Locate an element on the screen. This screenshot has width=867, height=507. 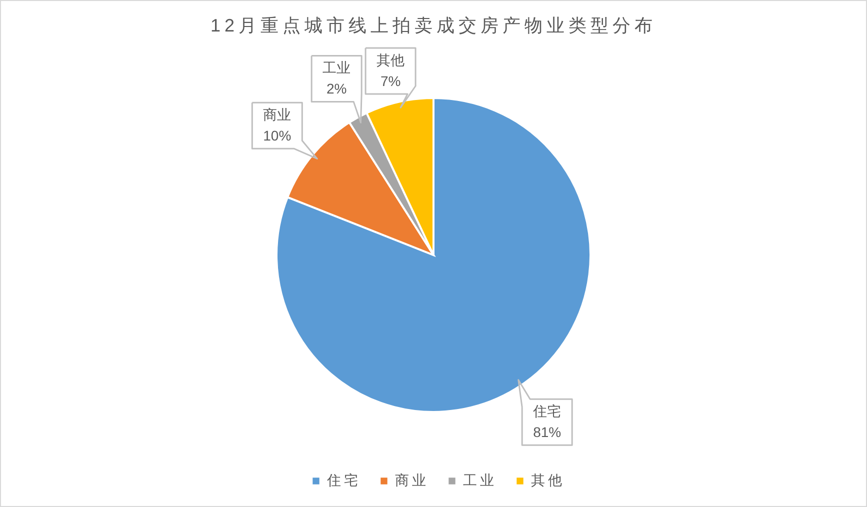
data-label: 7% is located at coordinates (390, 81).